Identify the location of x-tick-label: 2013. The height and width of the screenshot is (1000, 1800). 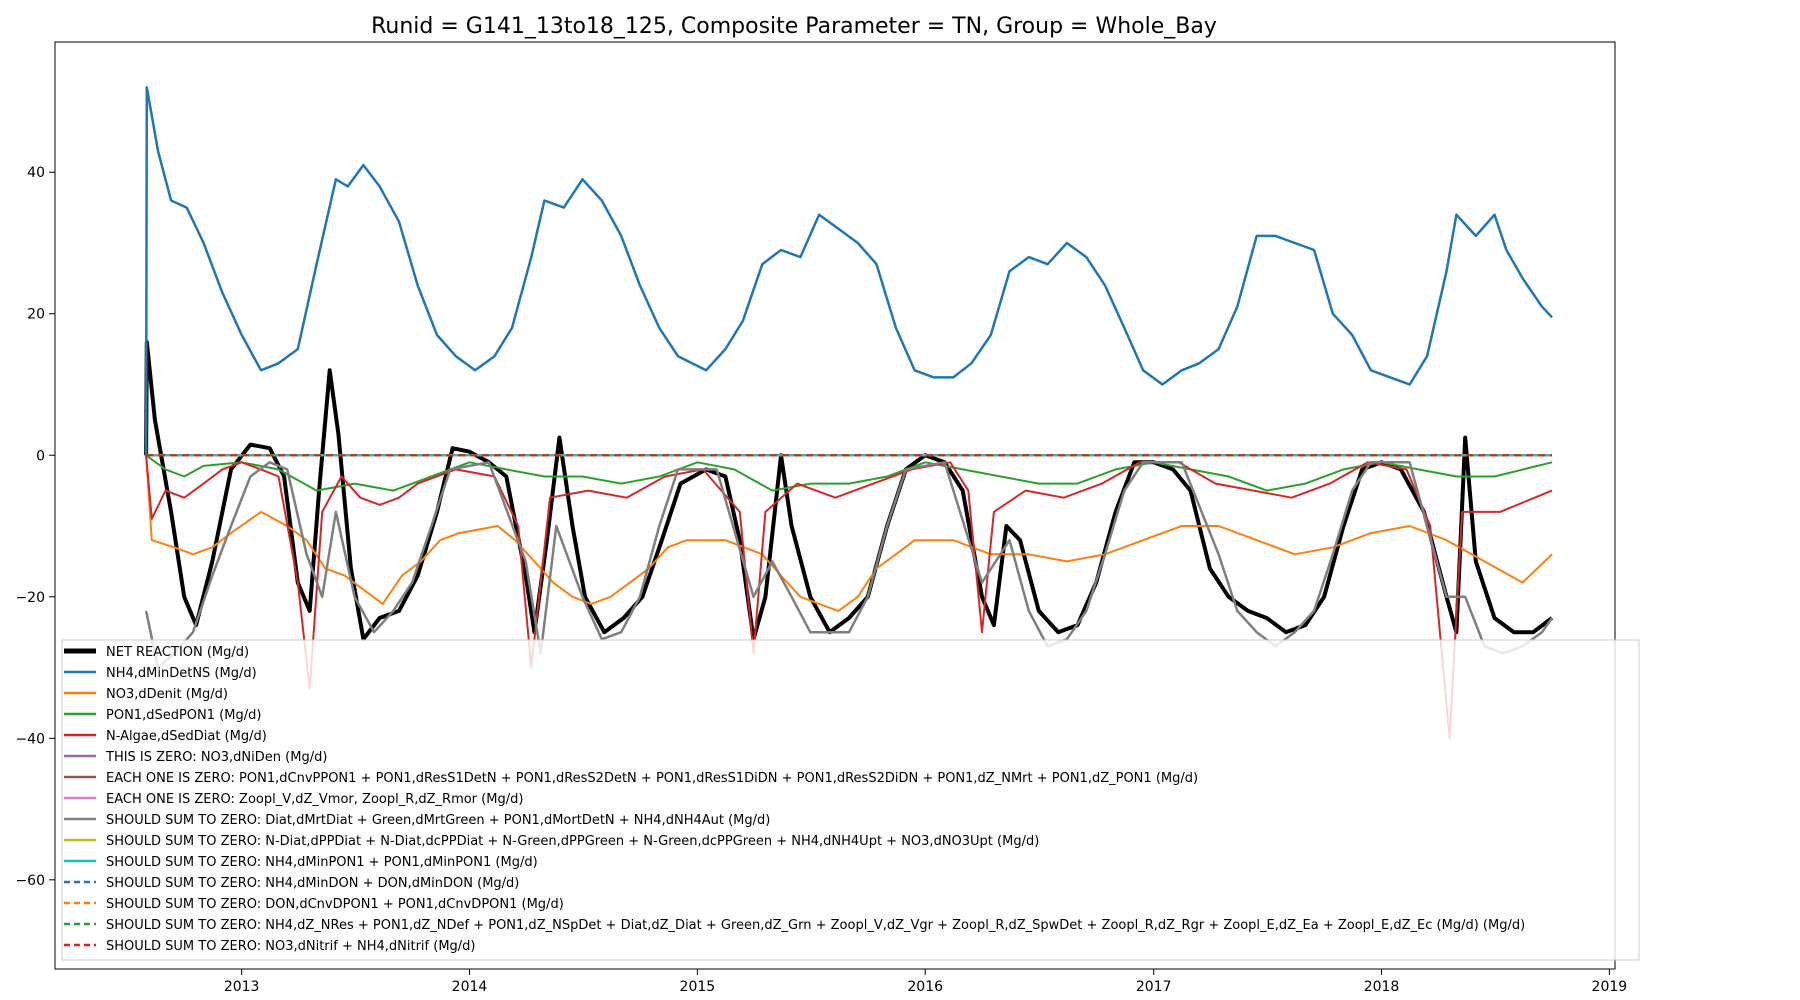
(242, 987).